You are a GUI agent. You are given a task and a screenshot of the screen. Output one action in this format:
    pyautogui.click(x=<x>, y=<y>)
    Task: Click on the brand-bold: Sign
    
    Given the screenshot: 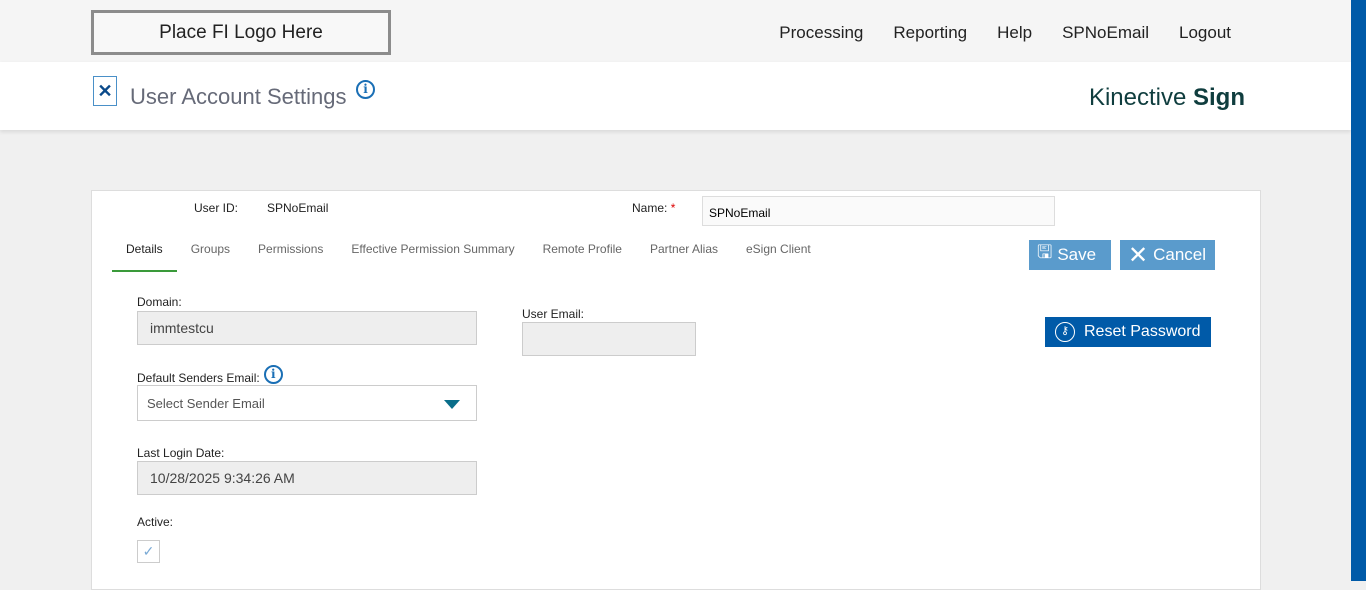 What is the action you would take?
    pyautogui.click(x=1219, y=97)
    